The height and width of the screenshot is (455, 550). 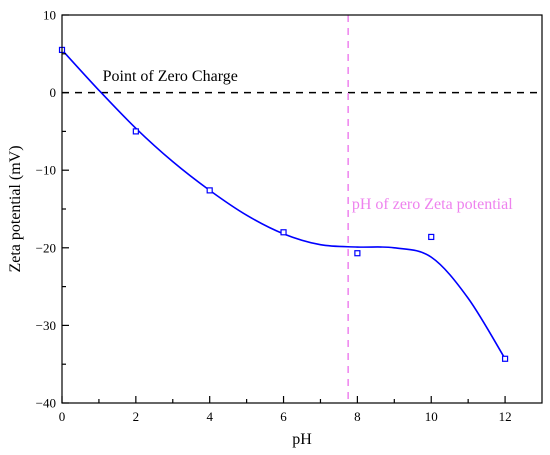 I want to click on x-tick-label: 2, so click(x=136, y=416).